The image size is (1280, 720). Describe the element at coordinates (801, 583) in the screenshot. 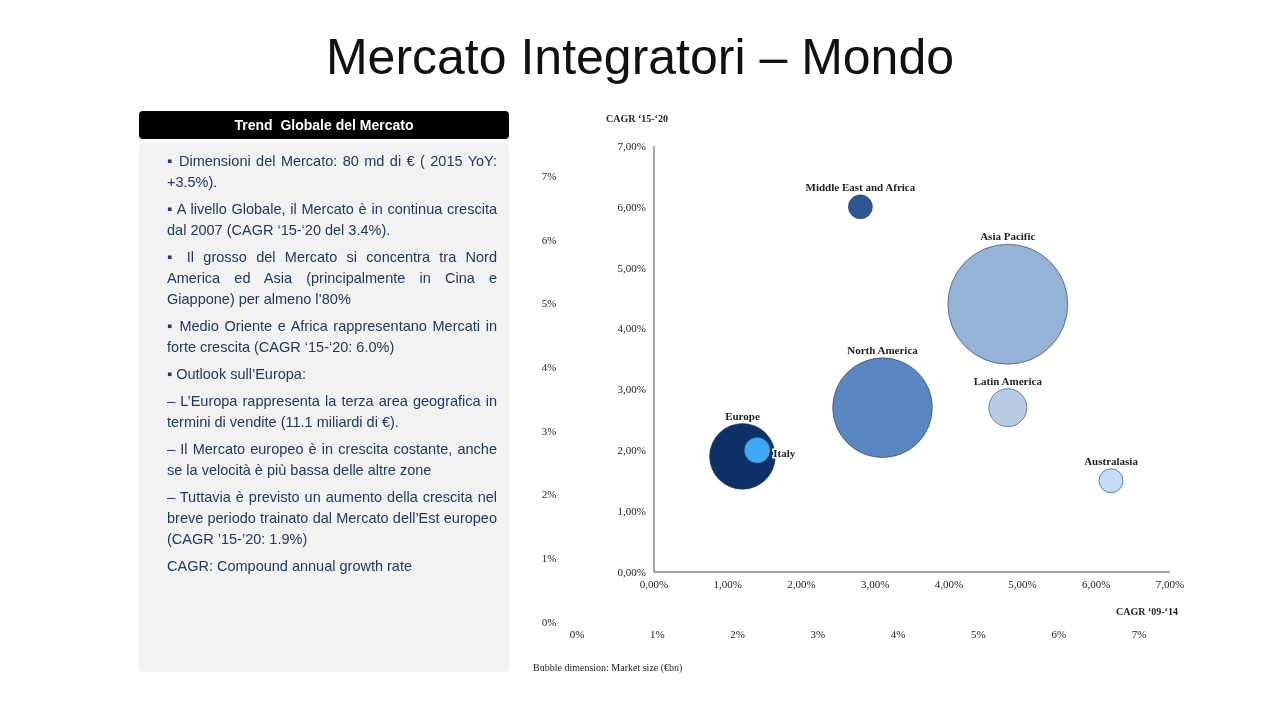

I see `x-tick-label: 2,00%` at that location.